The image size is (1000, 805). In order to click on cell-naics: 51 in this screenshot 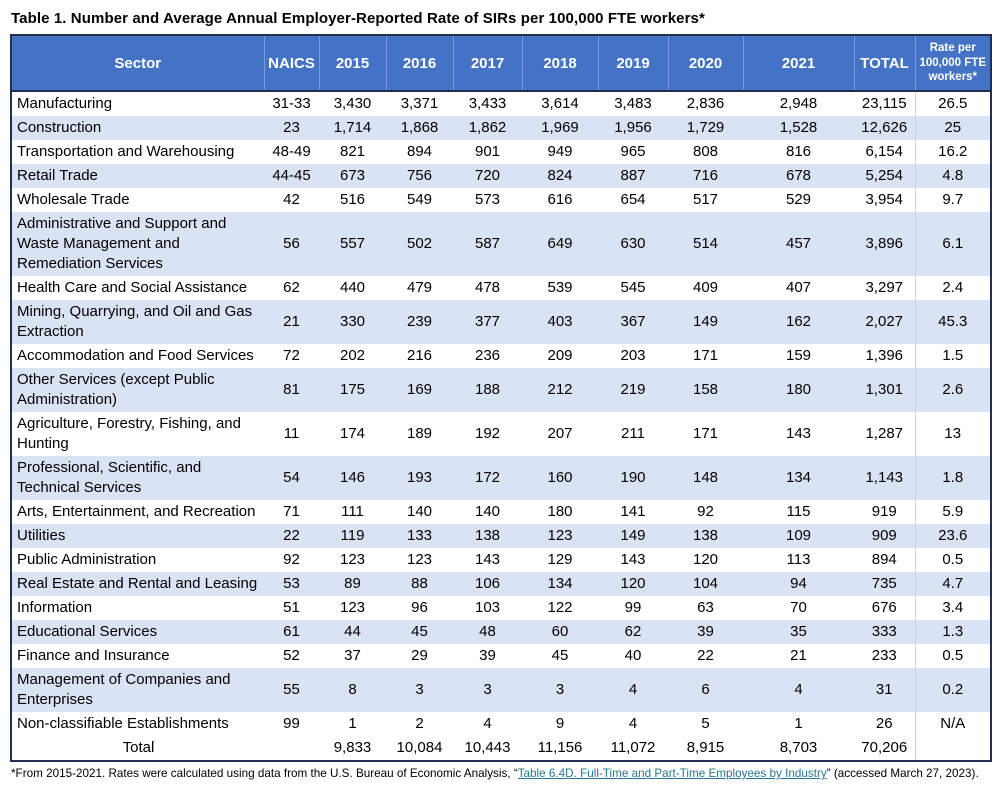, I will do `click(291, 607)`.